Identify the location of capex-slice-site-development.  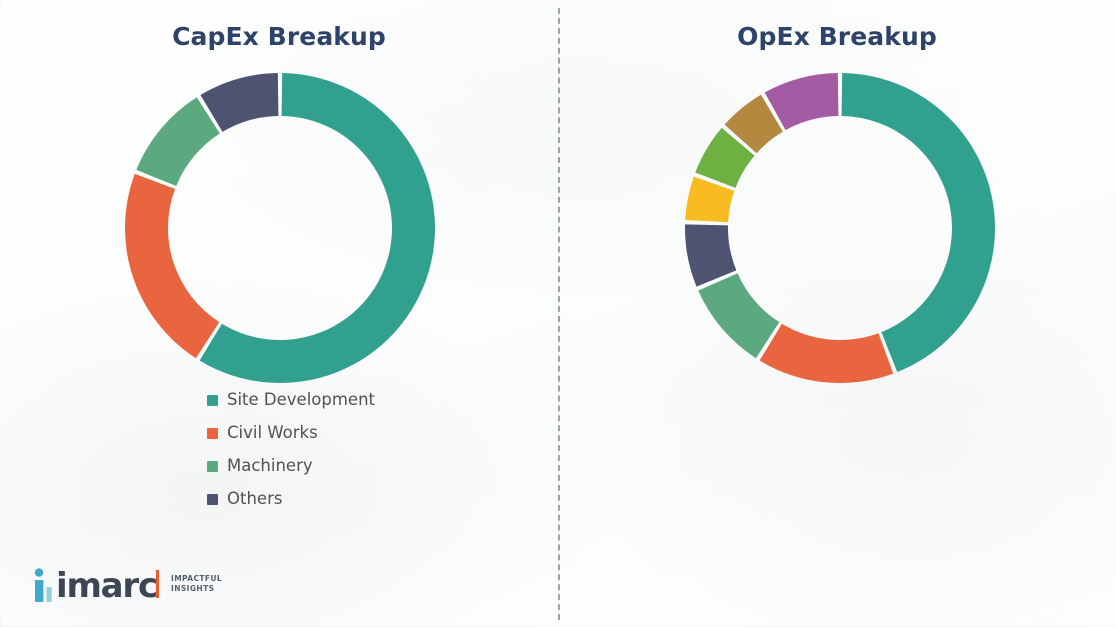
(317, 228).